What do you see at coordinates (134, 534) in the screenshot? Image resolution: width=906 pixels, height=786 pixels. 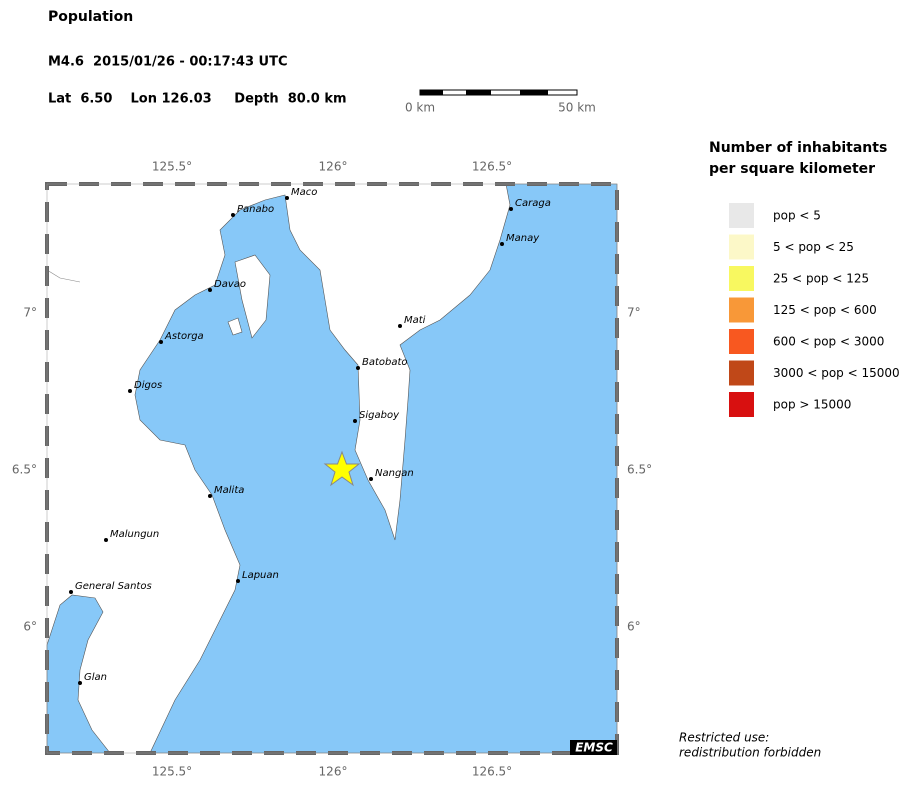 I see `city-label: Malungun` at bounding box center [134, 534].